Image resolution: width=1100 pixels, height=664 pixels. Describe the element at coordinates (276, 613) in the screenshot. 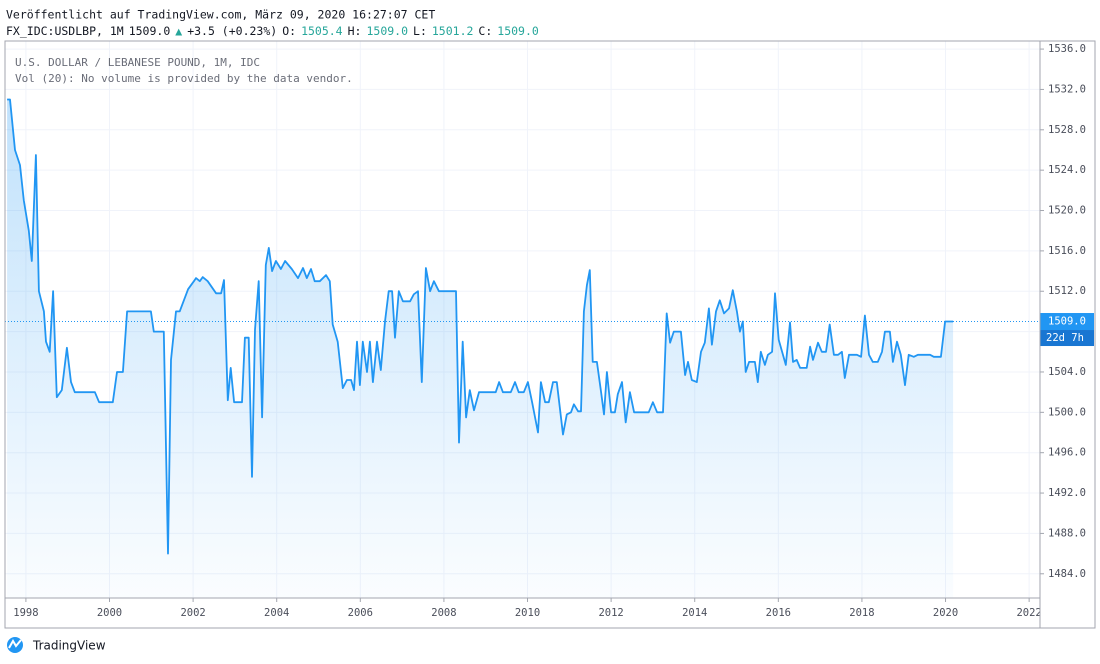

I see `x-tick-label: 2004` at that location.